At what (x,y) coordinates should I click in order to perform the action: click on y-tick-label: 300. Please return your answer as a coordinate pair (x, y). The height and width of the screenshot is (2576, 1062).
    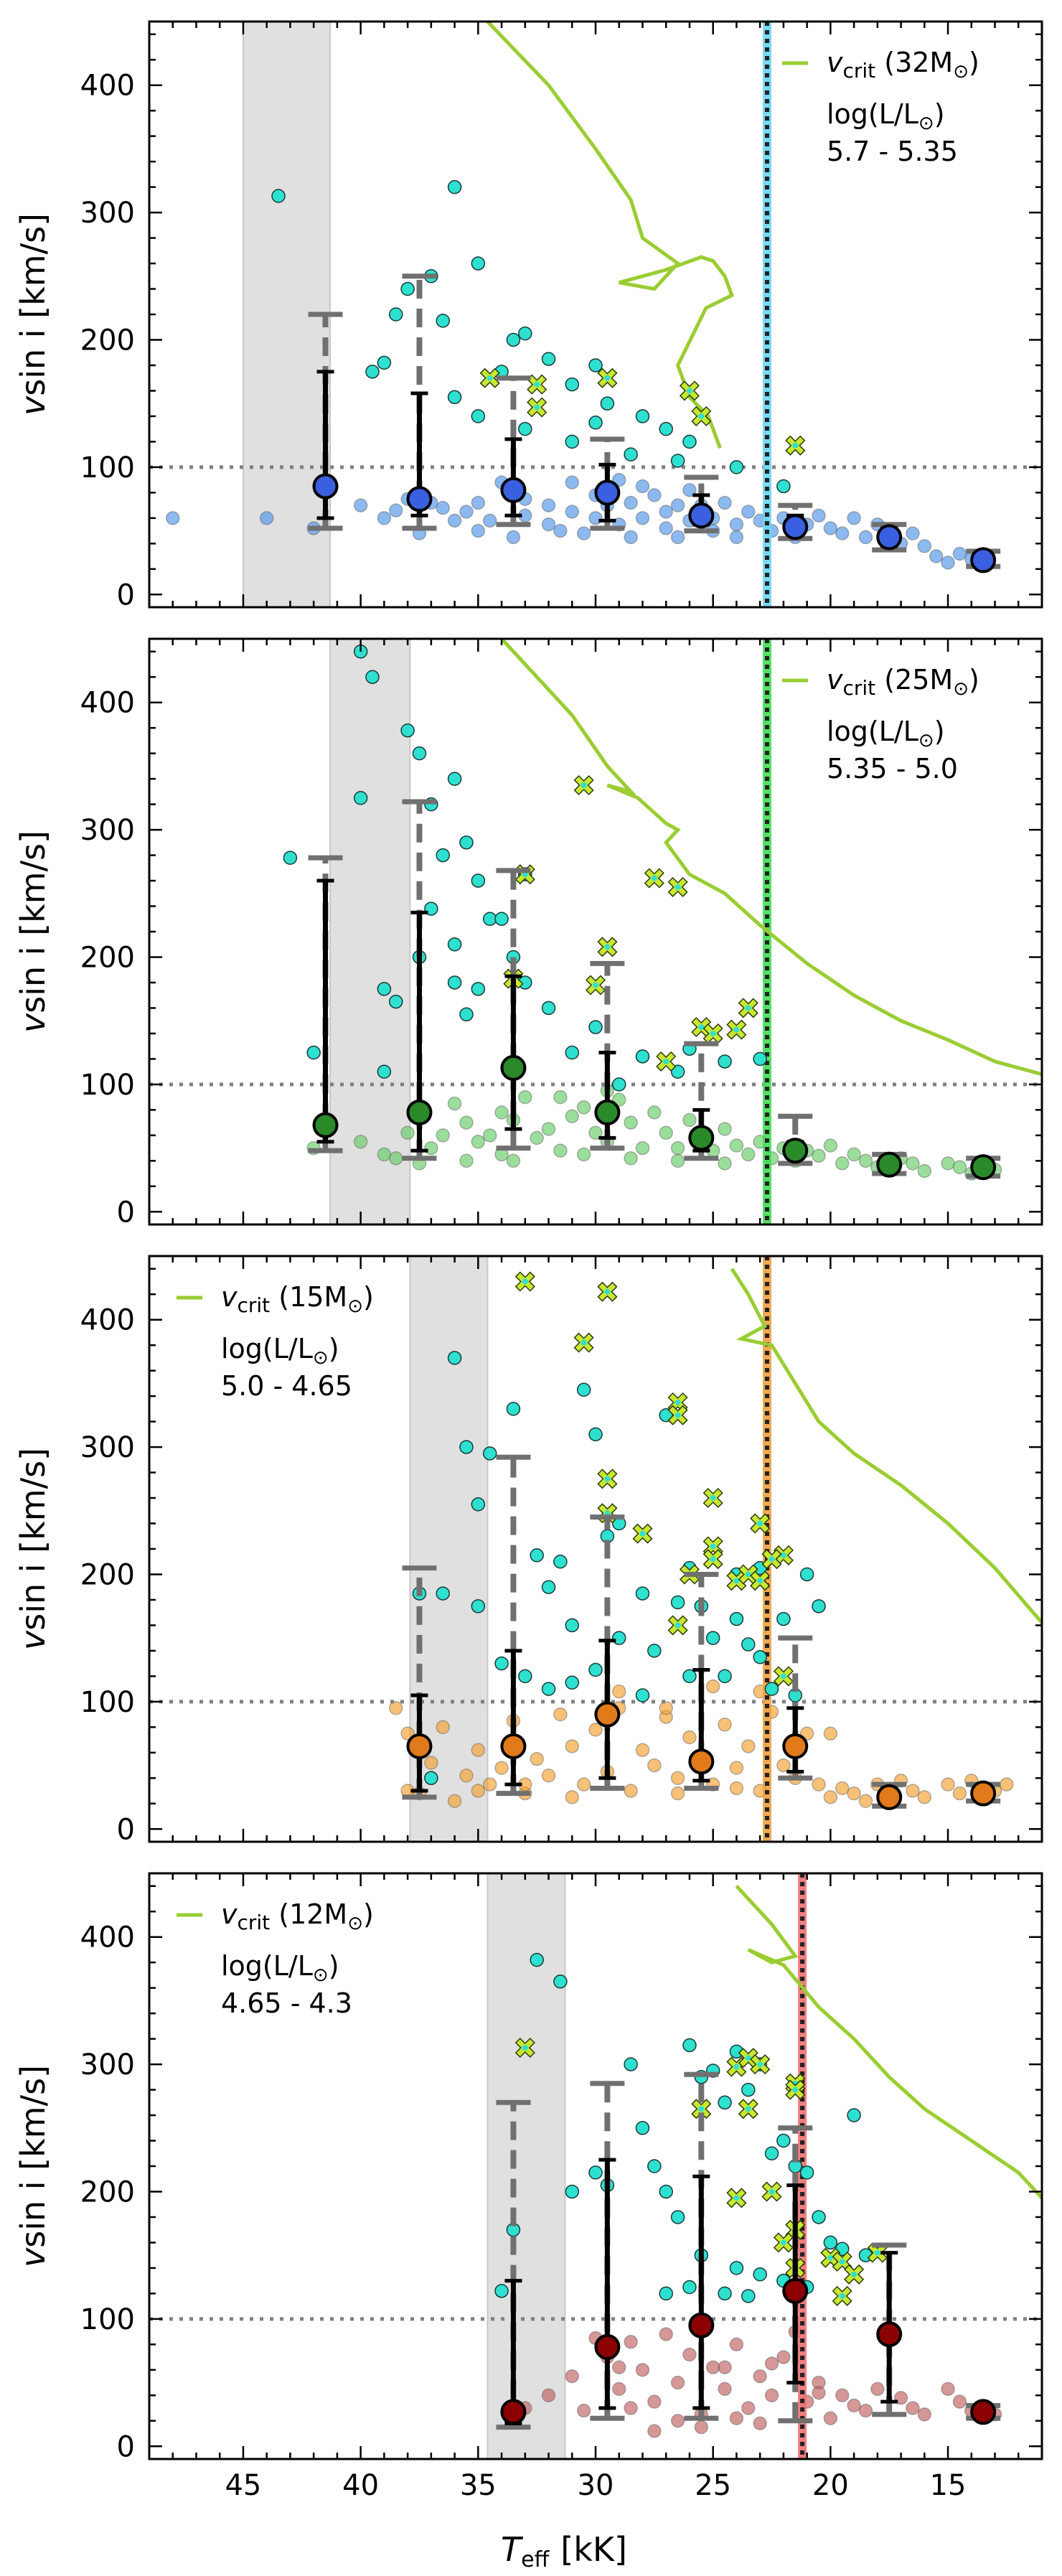
    Looking at the image, I should click on (107, 214).